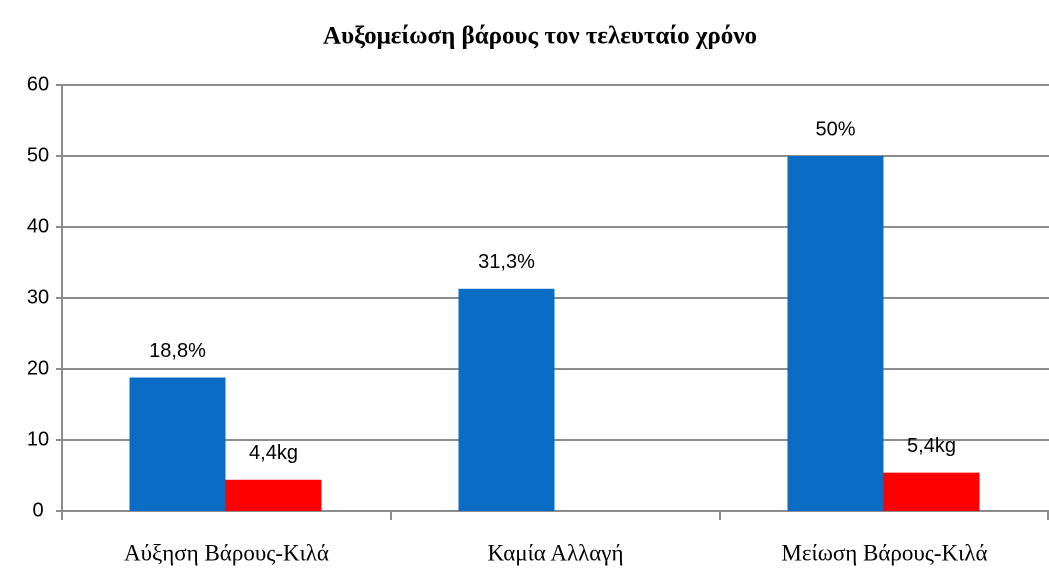 The image size is (1049, 576). I want to click on y-tick-label: 50, so click(38, 155).